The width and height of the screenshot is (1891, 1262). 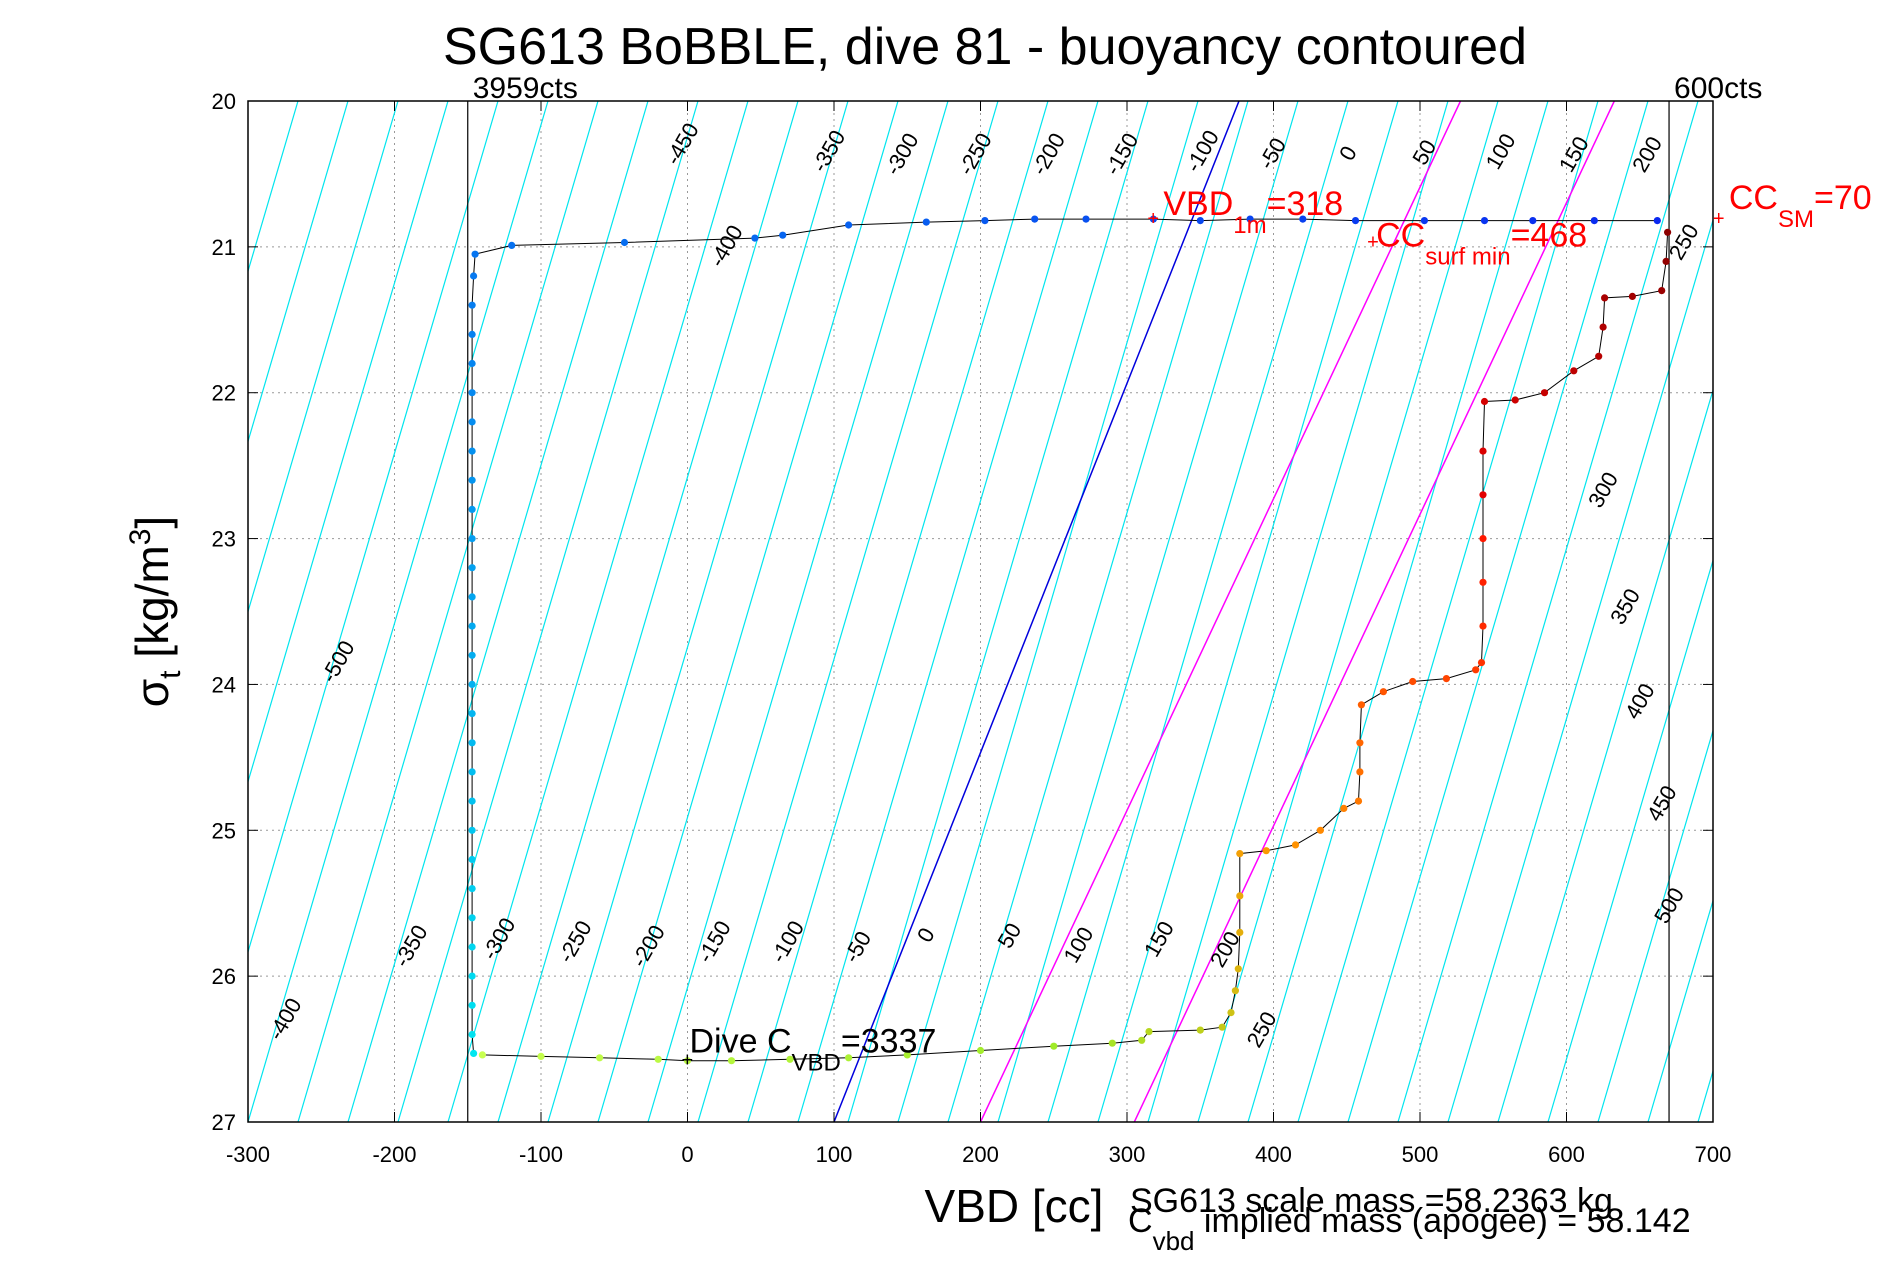 I want to click on contour-label: -100, so click(x=1202, y=151).